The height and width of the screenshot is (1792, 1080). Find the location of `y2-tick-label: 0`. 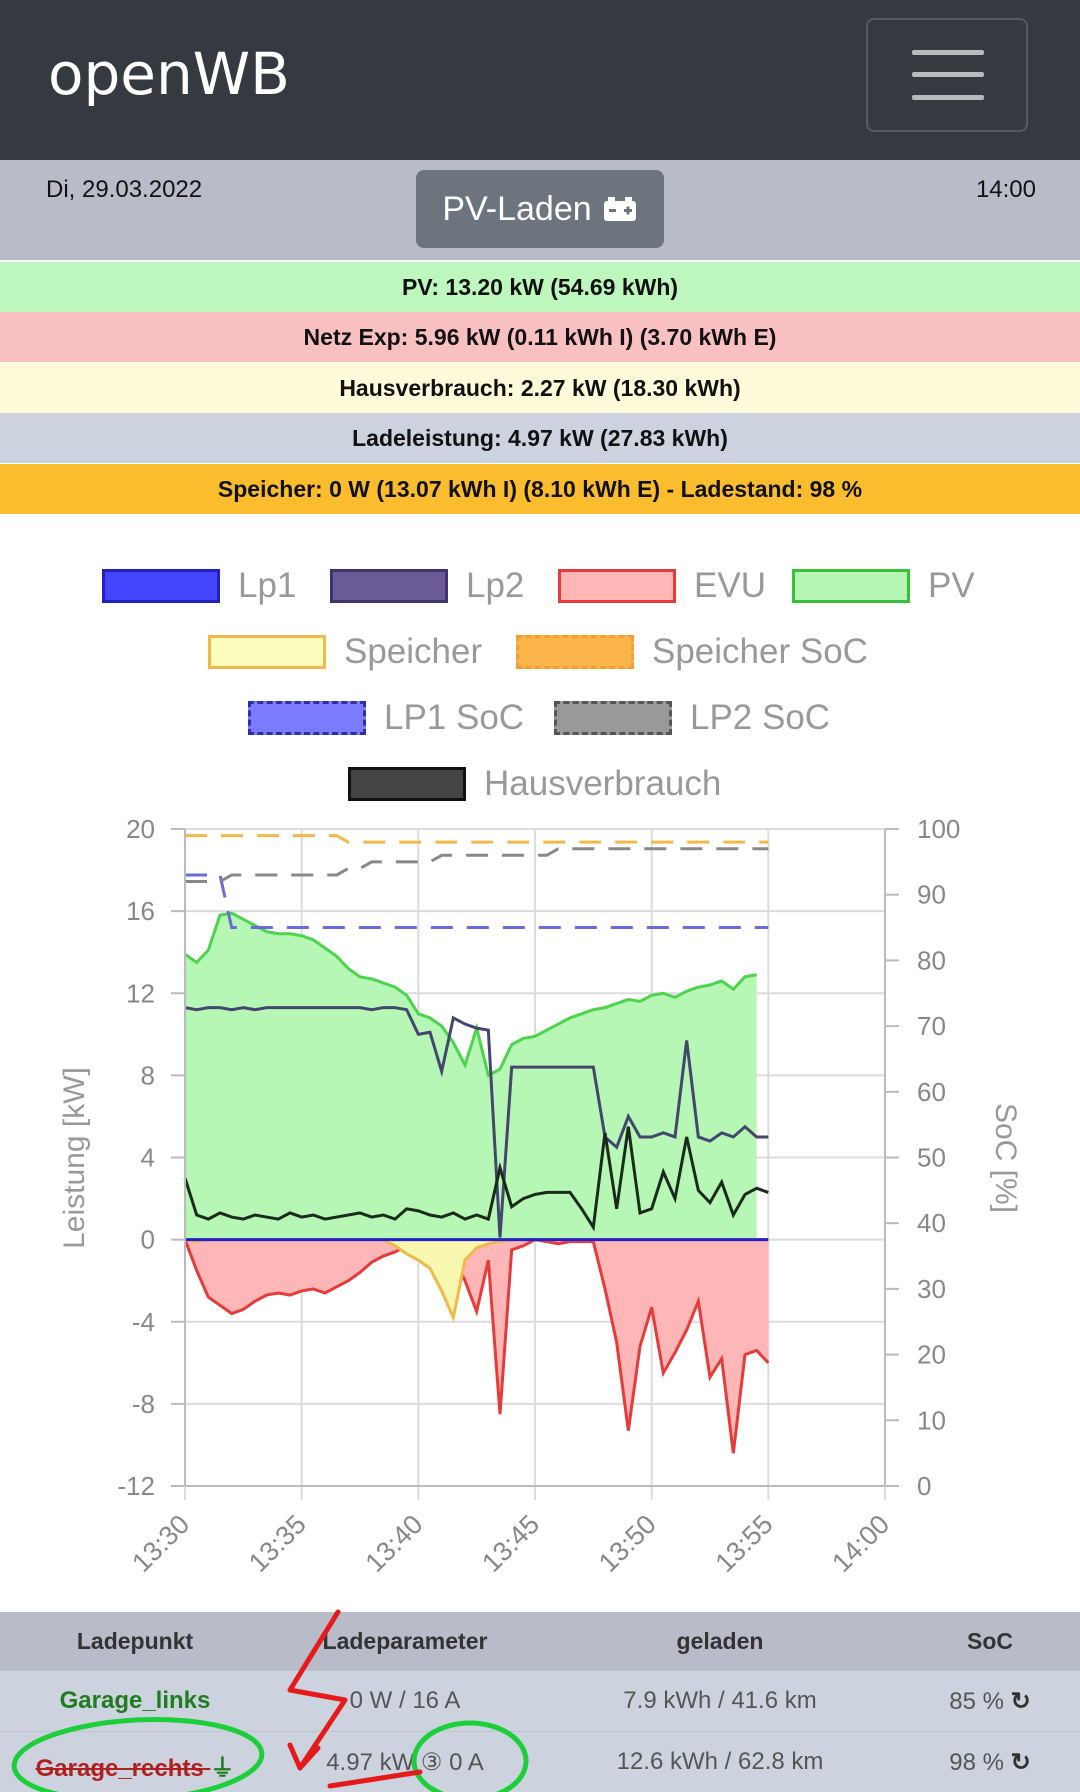

y2-tick-label: 0 is located at coordinates (924, 1486).